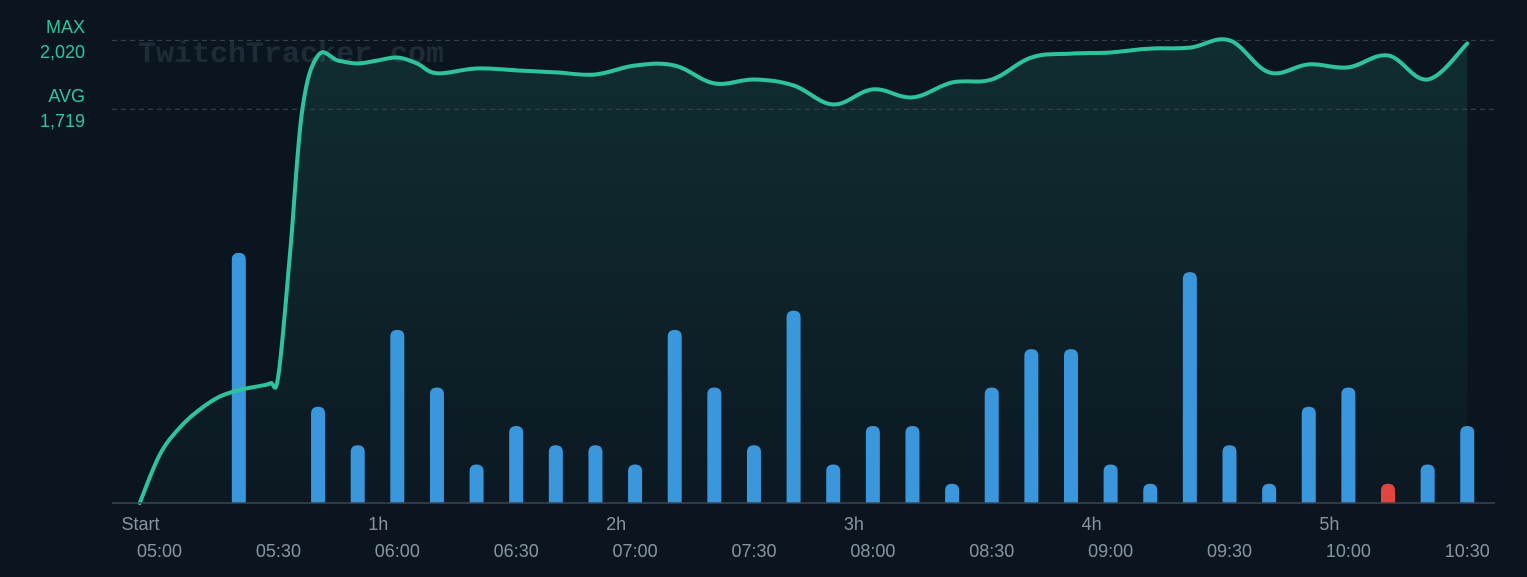 This screenshot has height=577, width=1527. Describe the element at coordinates (159, 551) in the screenshot. I see `x-tick-label: 05:00` at that location.